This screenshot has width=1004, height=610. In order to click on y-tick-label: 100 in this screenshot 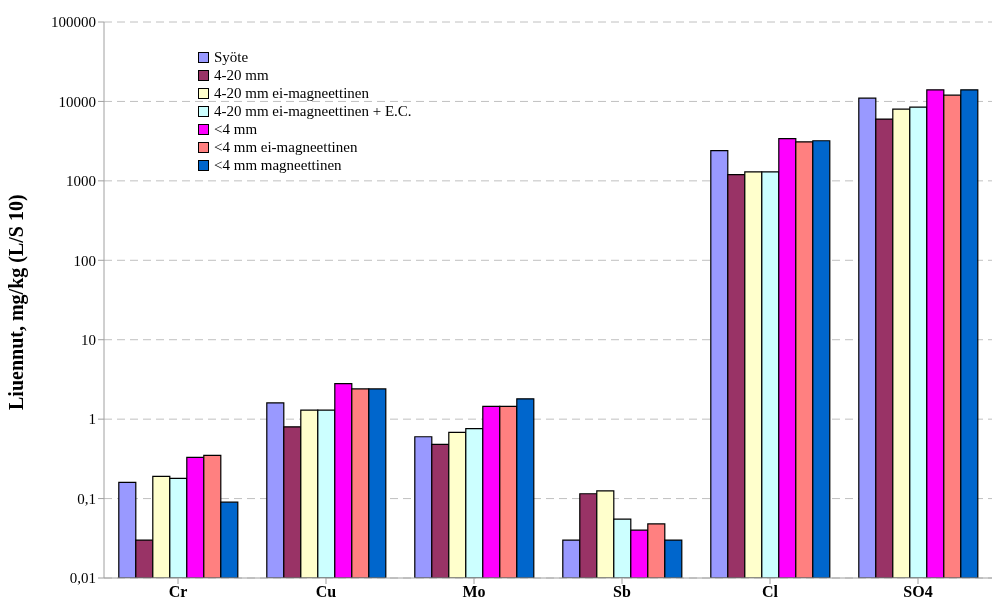, I will do `click(84, 260)`.